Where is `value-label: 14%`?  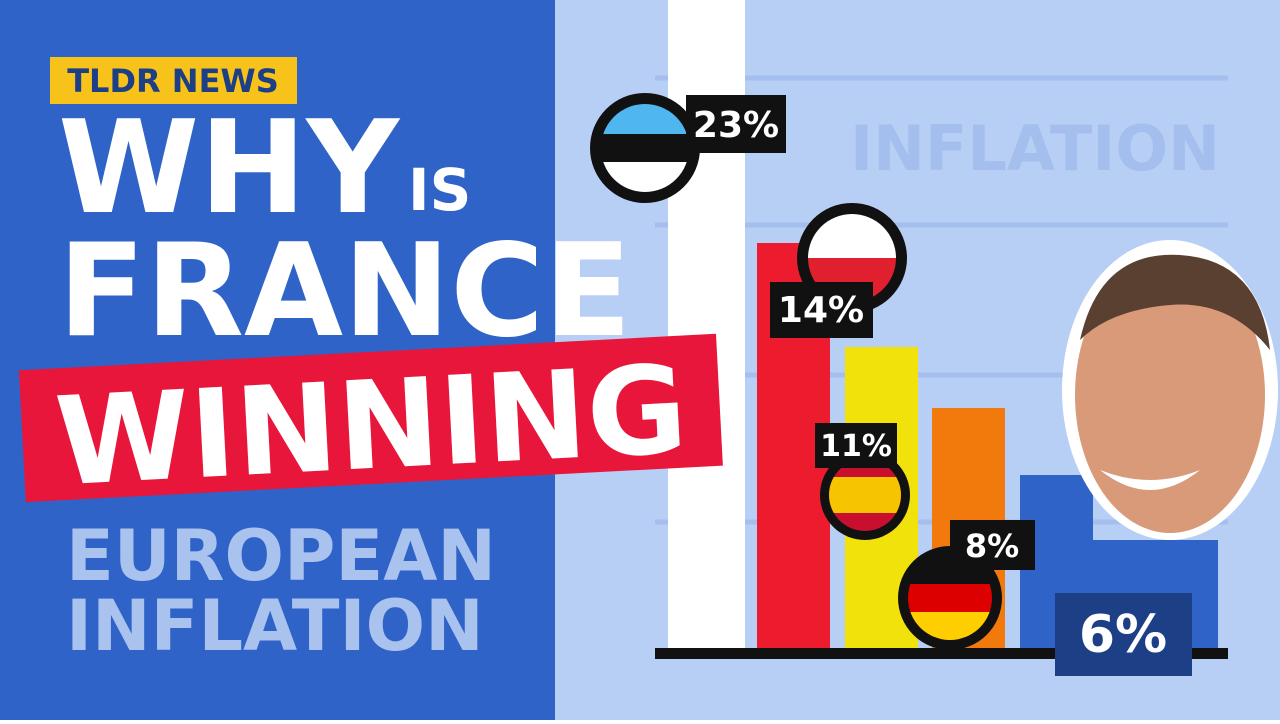 value-label: 14% is located at coordinates (821, 310).